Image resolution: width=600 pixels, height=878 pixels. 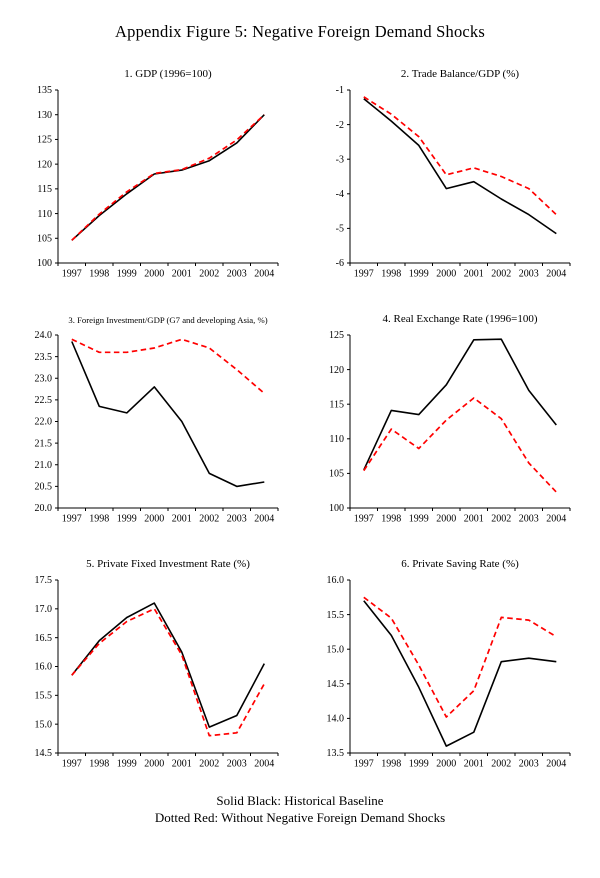 What do you see at coordinates (44, 422) in the screenshot?
I see `svg-text: 22.0` at bounding box center [44, 422].